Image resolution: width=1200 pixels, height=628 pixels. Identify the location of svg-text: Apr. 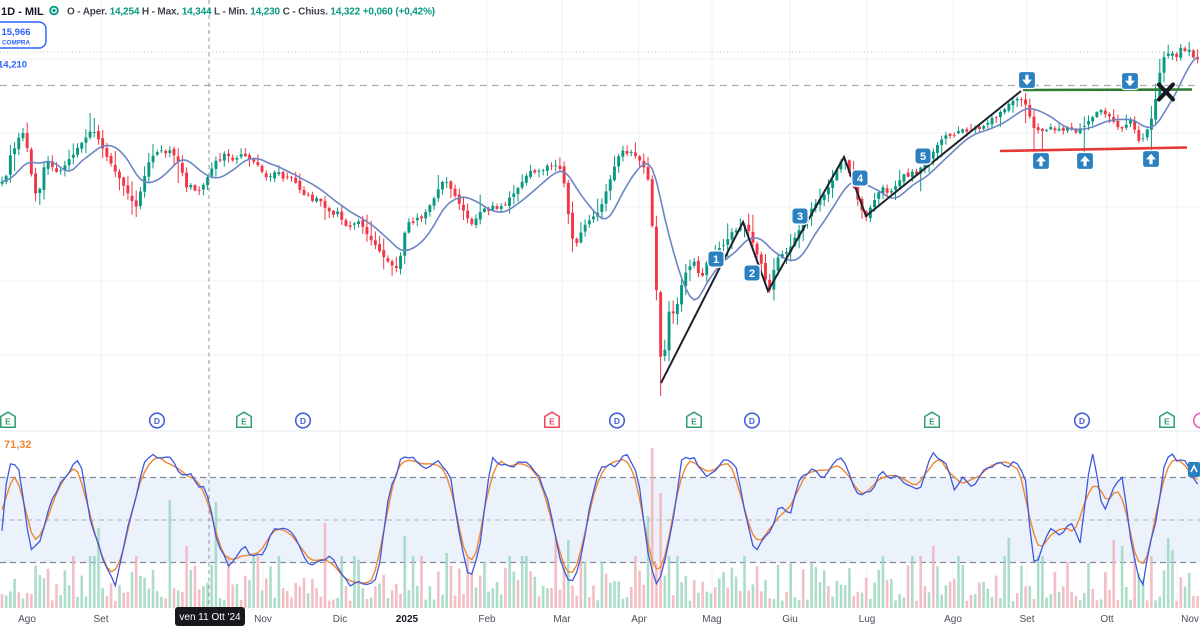
(639, 619).